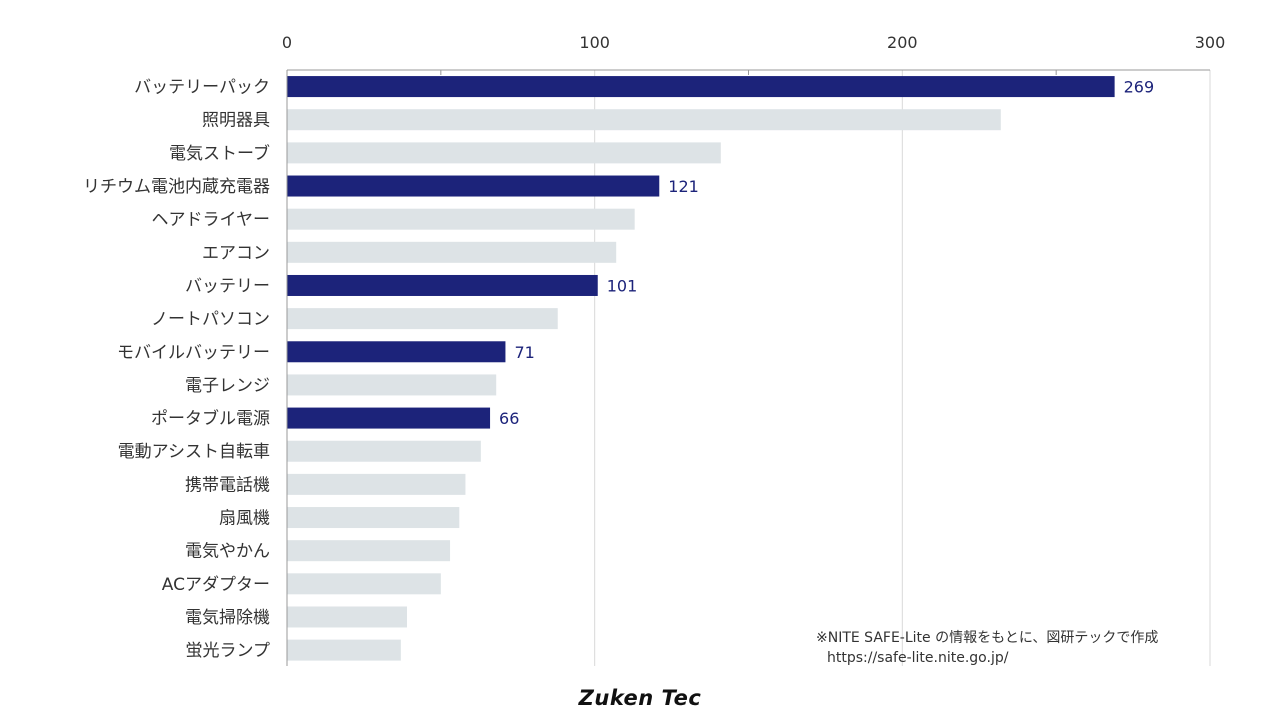  I want to click on category-label: 扇風機, so click(244, 519).